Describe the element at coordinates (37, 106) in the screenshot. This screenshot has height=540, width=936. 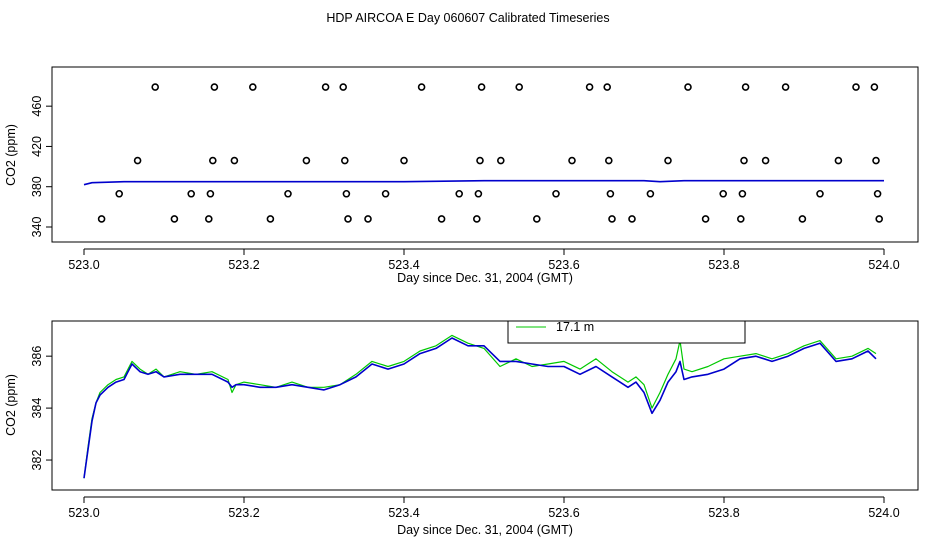
I see `y-tick-label: 460` at that location.